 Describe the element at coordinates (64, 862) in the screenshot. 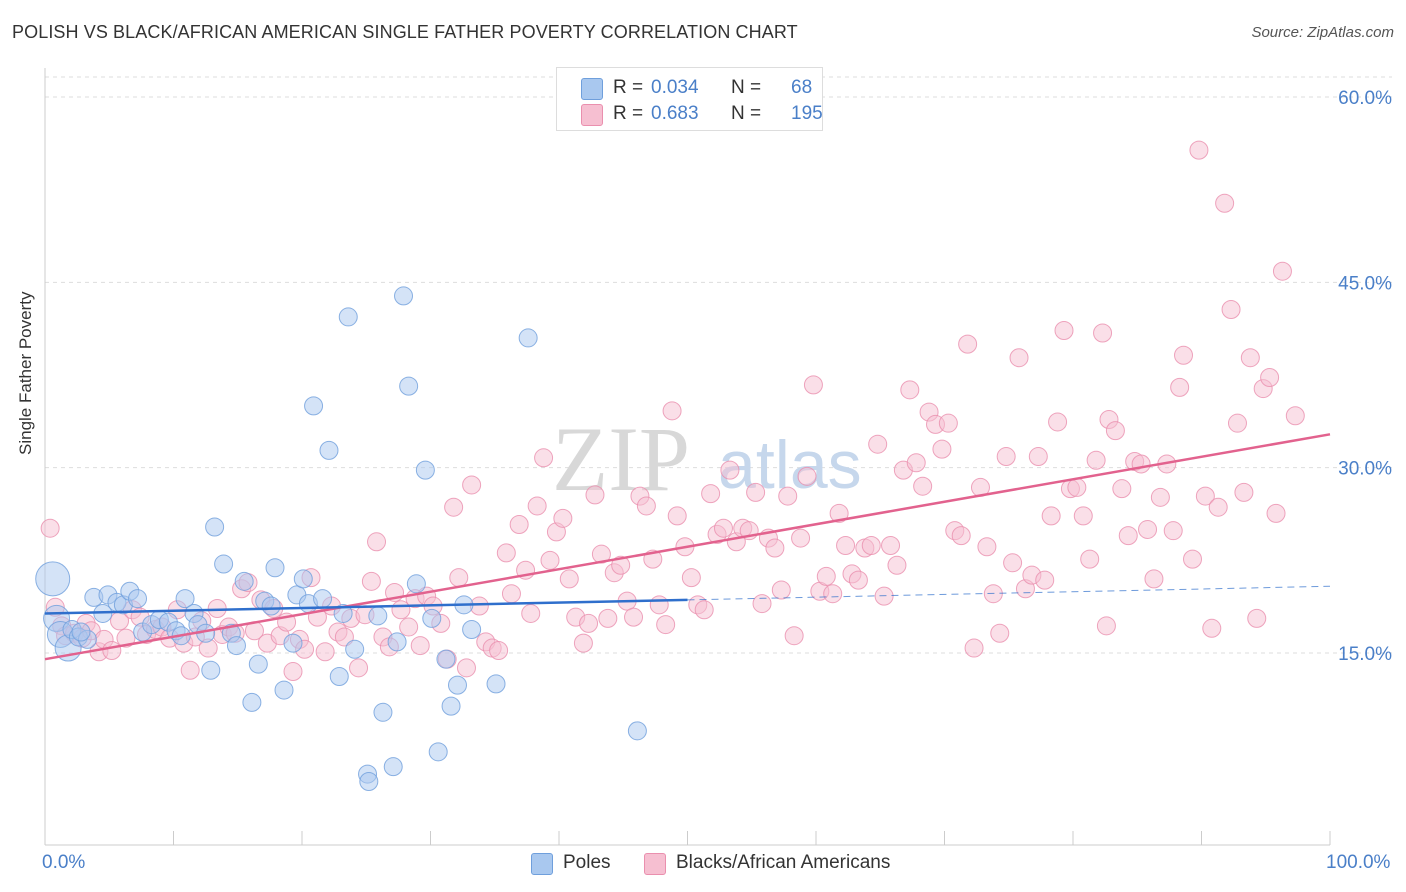

I see `x-tick-label-min: 0.0%` at that location.